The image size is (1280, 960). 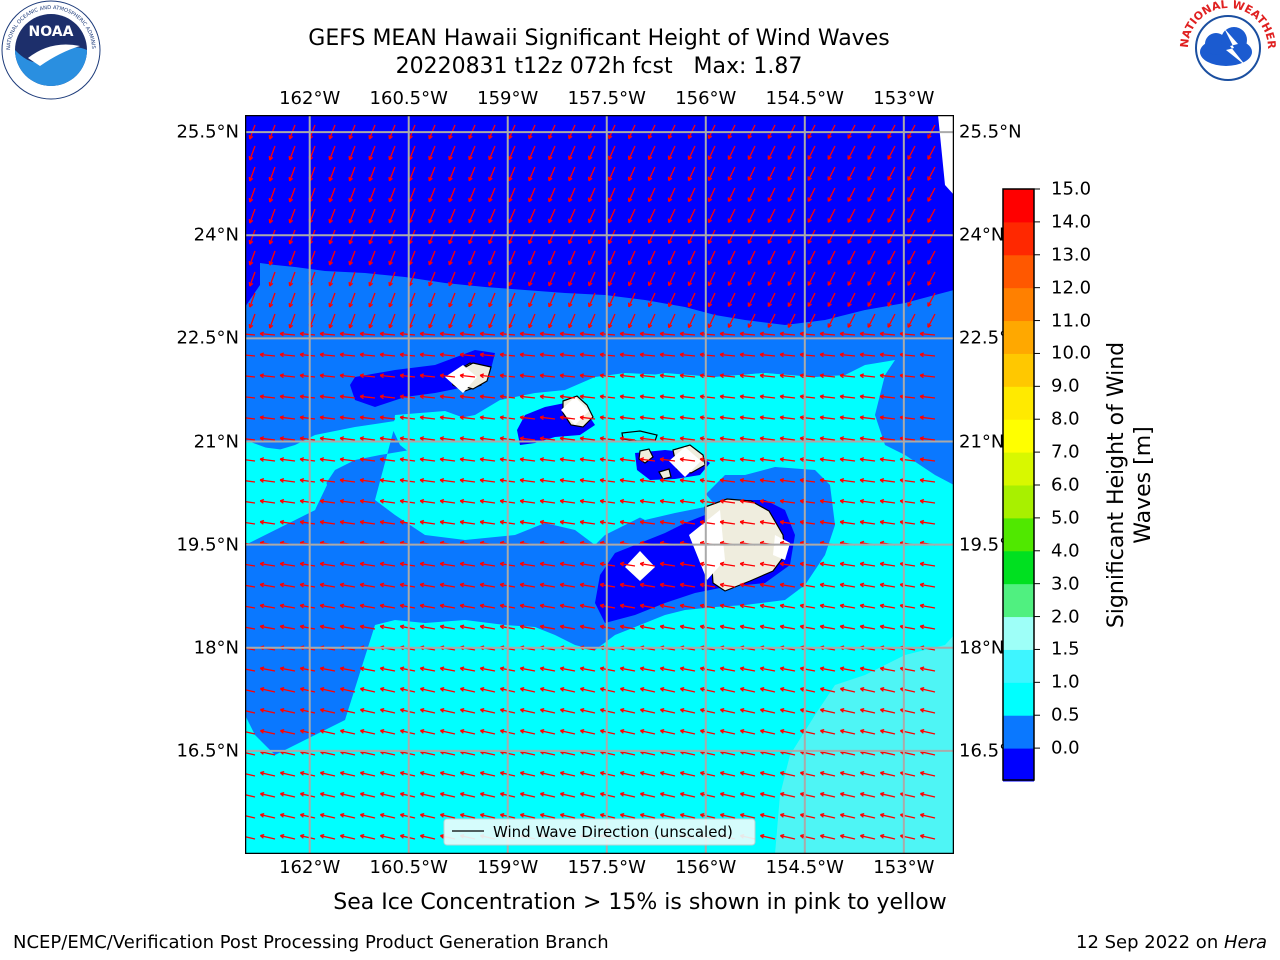 I want to click on colorbar-tick-label: 14.0, so click(x=1071, y=222).